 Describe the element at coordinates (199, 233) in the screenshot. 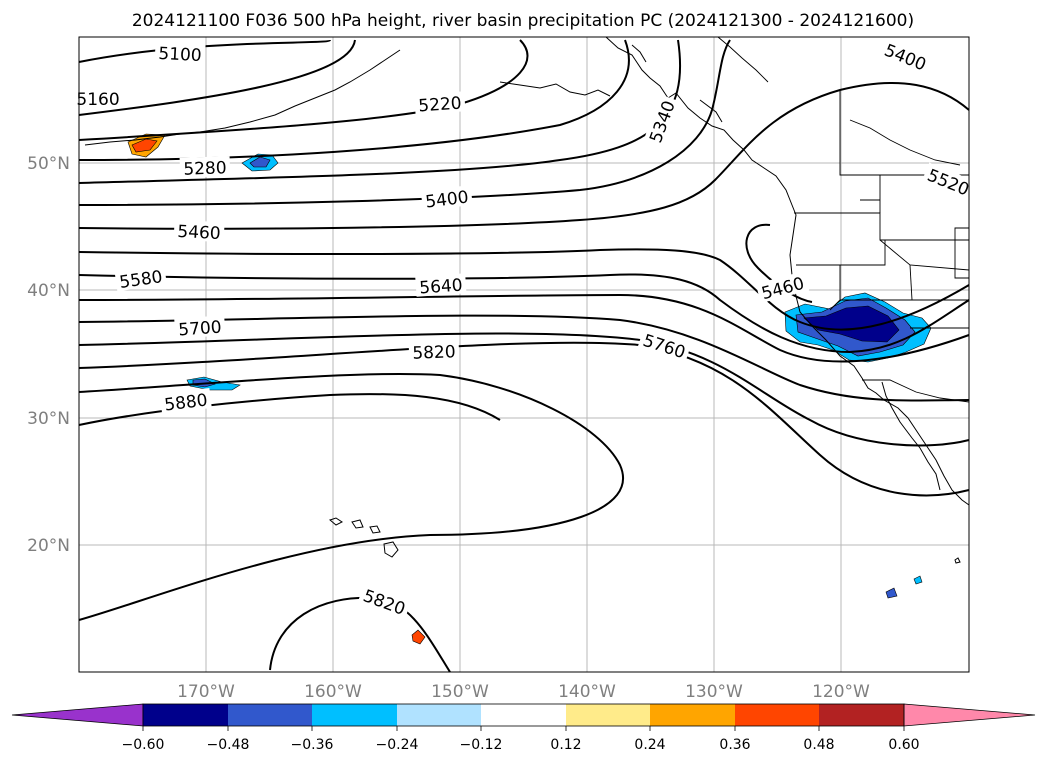

I see `contour-label-5460-west: 5460` at that location.